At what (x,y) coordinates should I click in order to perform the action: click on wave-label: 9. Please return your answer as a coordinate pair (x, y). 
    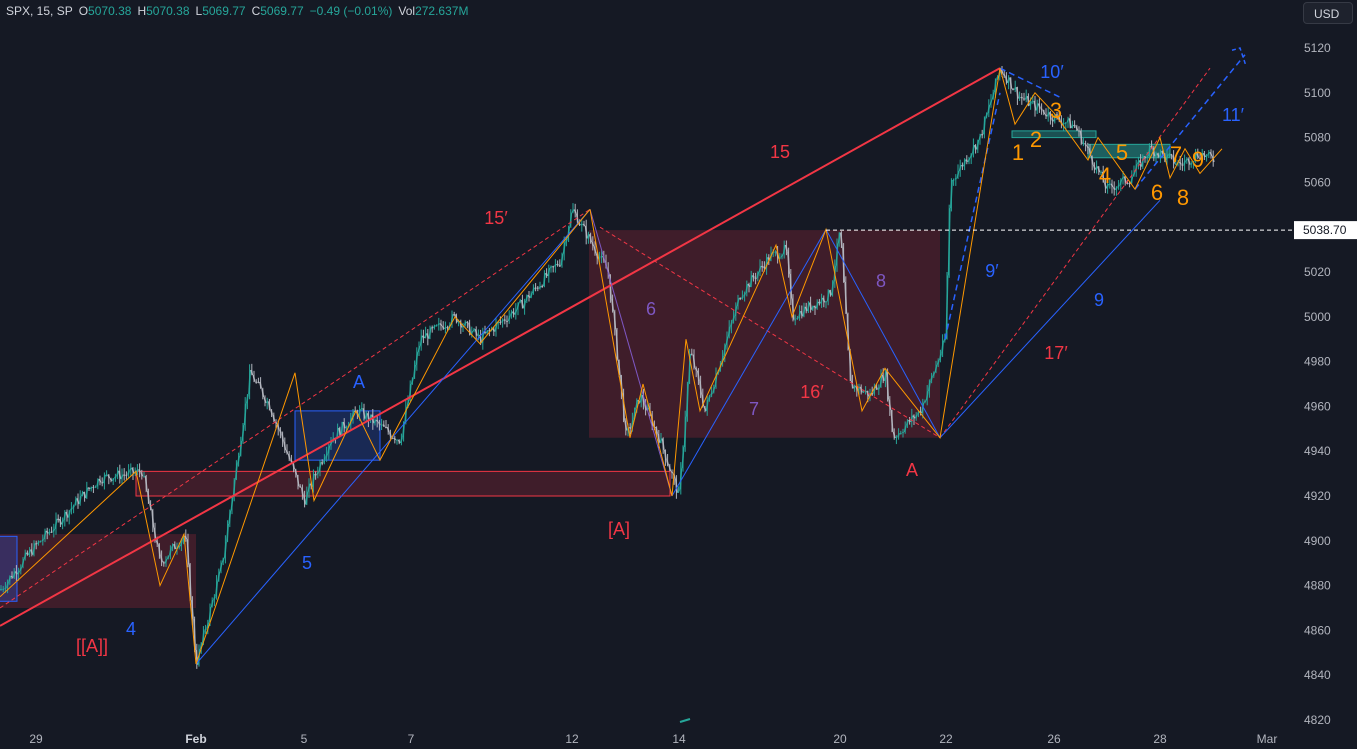
    Looking at the image, I should click on (1198, 159).